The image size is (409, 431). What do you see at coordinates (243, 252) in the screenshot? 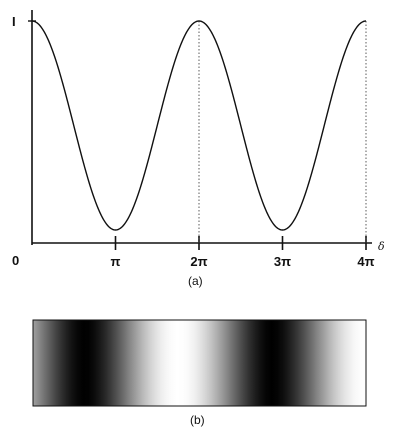
I see `x-ticks: π 2π 3π 4π` at bounding box center [243, 252].